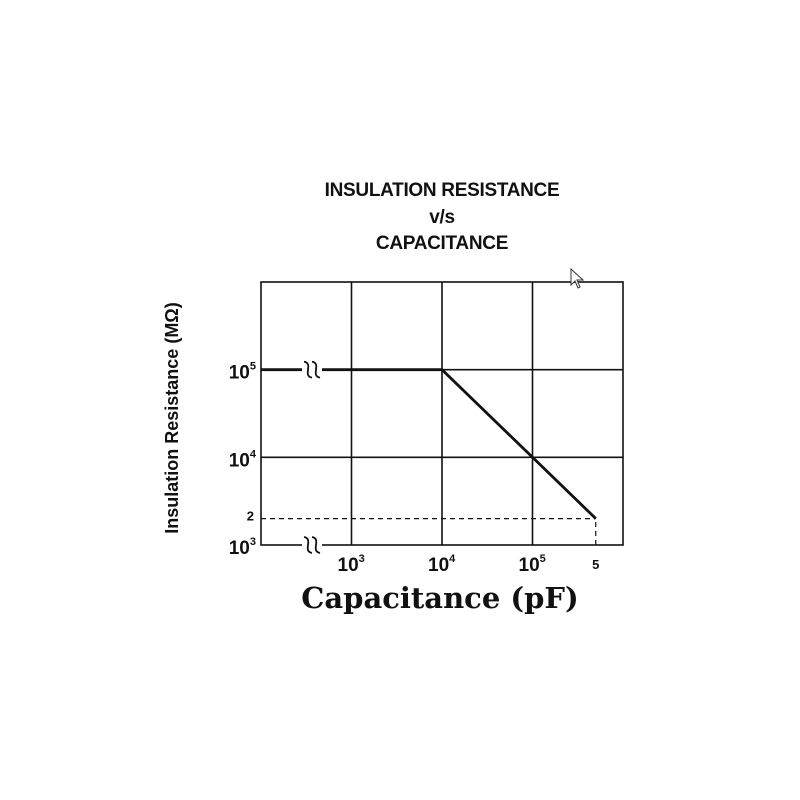  Describe the element at coordinates (439, 598) in the screenshot. I see `x-axis-label: Capacitance (pF)` at that location.